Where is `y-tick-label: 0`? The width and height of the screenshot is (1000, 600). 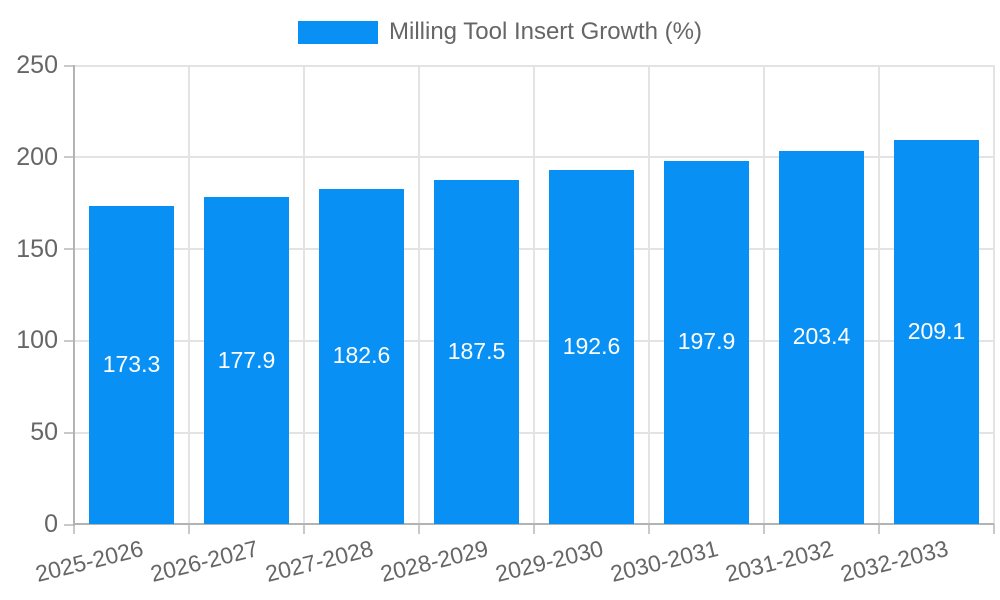 y-tick-label: 0 is located at coordinates (51, 524).